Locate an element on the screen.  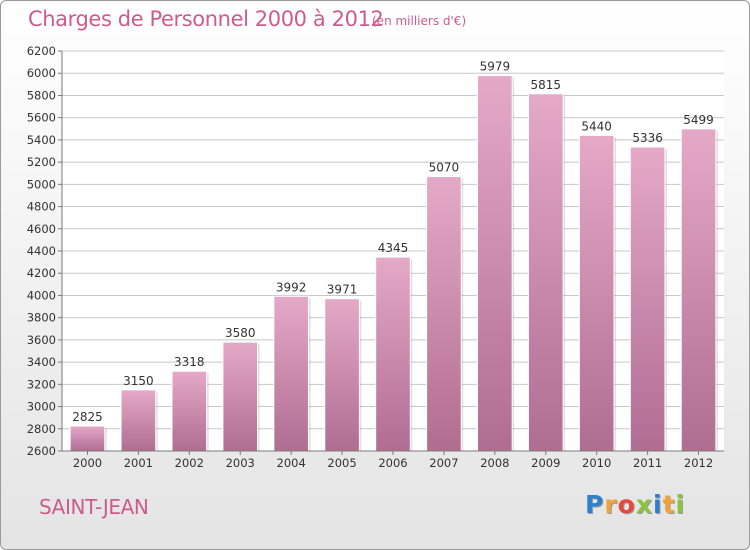
data-label: 4345 is located at coordinates (393, 248).